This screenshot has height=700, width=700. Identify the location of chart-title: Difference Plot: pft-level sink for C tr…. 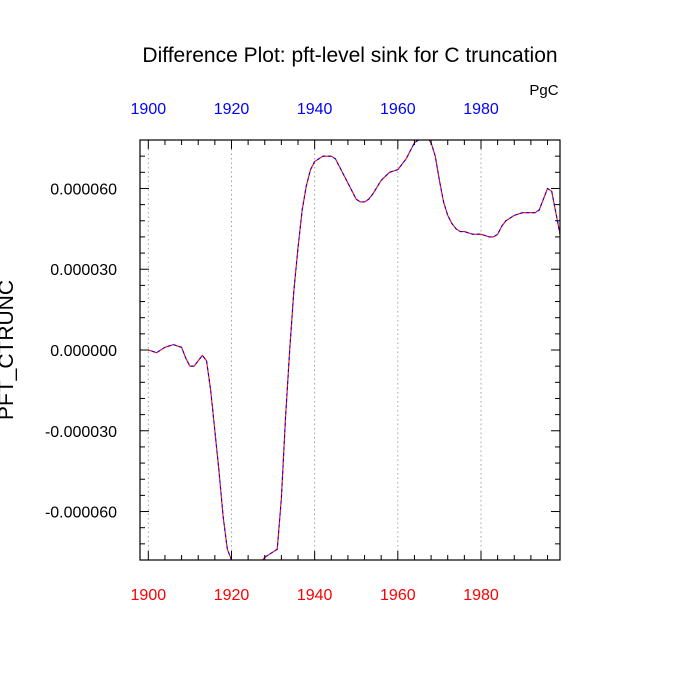
(349, 55).